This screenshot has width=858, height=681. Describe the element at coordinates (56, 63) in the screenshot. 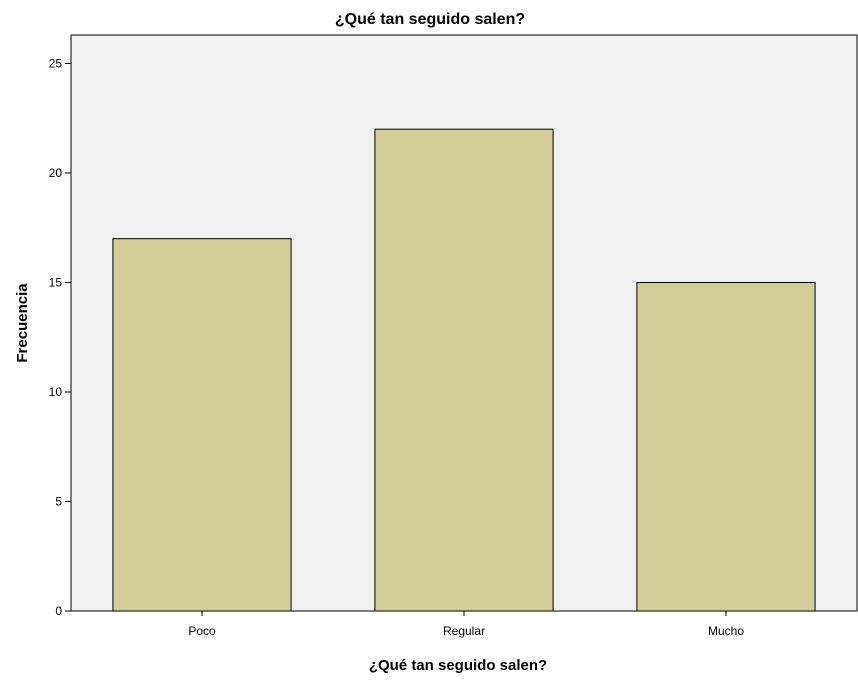

I see `y-tick-label-5: 25` at that location.